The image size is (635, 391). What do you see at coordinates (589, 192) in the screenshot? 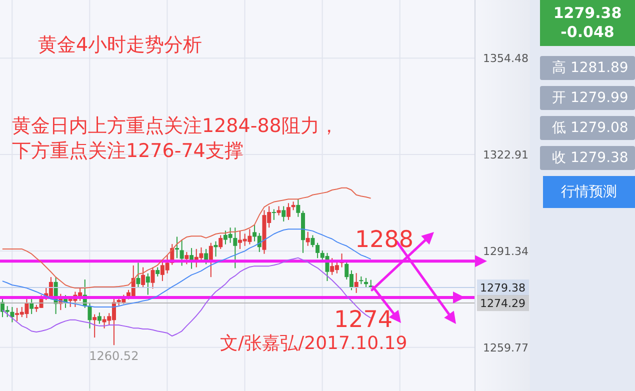
I see `forecast-button: 行情预测` at bounding box center [589, 192].